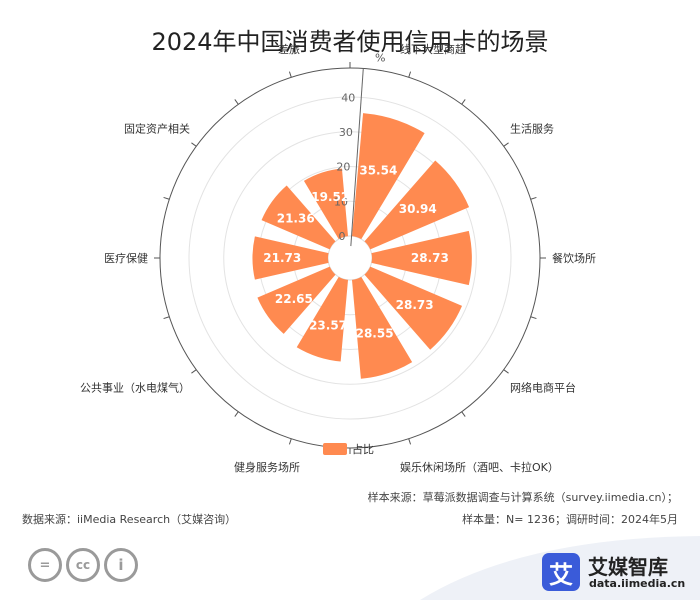 The width and height of the screenshot is (700, 600). What do you see at coordinates (522, 497) in the screenshot?
I see `sample-source-note: 样本来源：草莓派数据调查与计算系统（survey.iimedia.cn）；` at bounding box center [522, 497].